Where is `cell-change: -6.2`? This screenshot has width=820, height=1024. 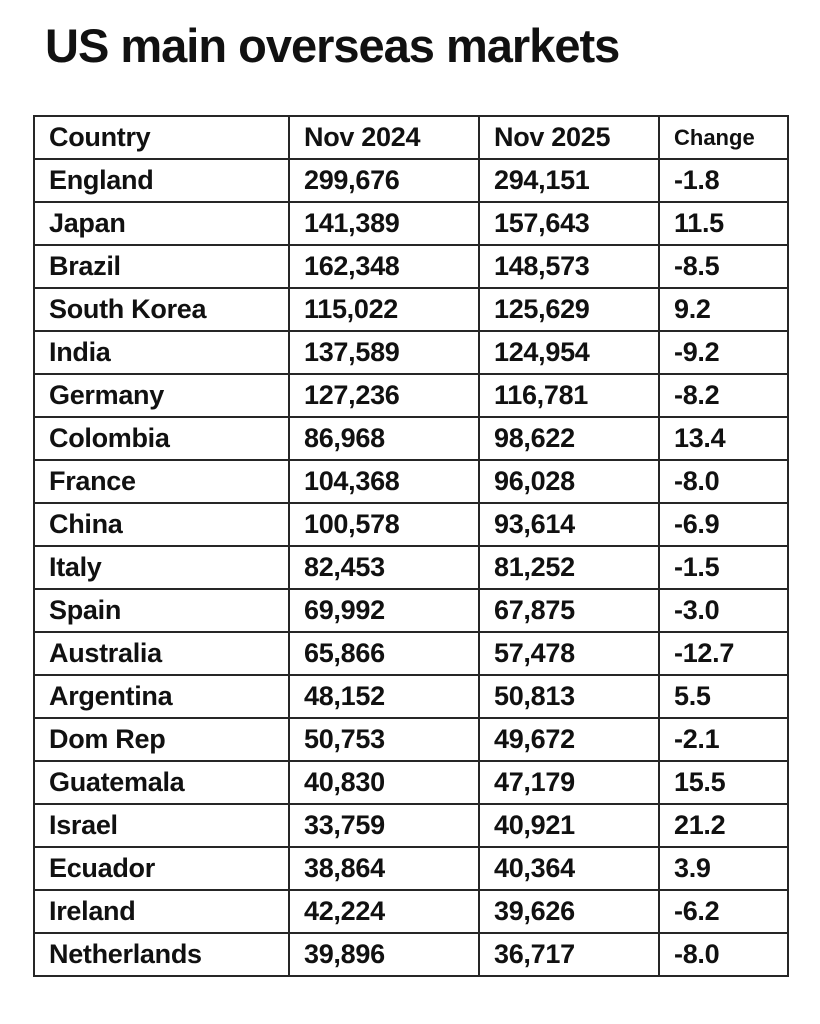
cell-change: -6.2 is located at coordinates (723, 911).